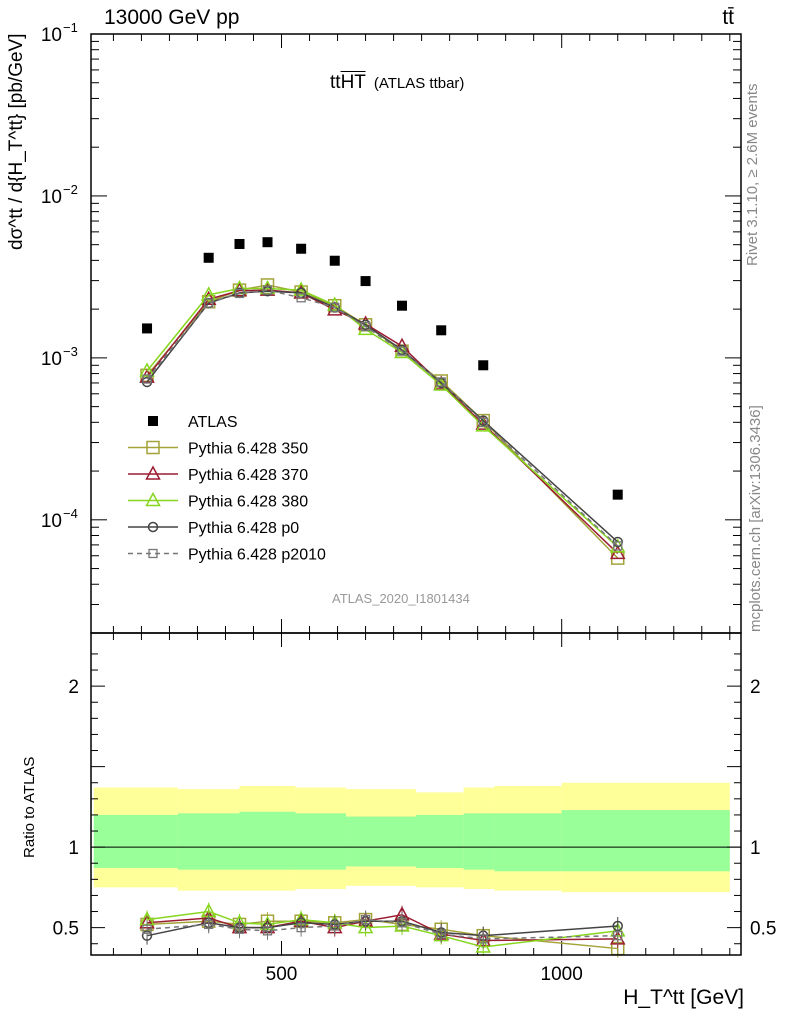 This screenshot has width=786, height=1024. What do you see at coordinates (153, 421) in the screenshot?
I see `legend-marker-data` at bounding box center [153, 421].